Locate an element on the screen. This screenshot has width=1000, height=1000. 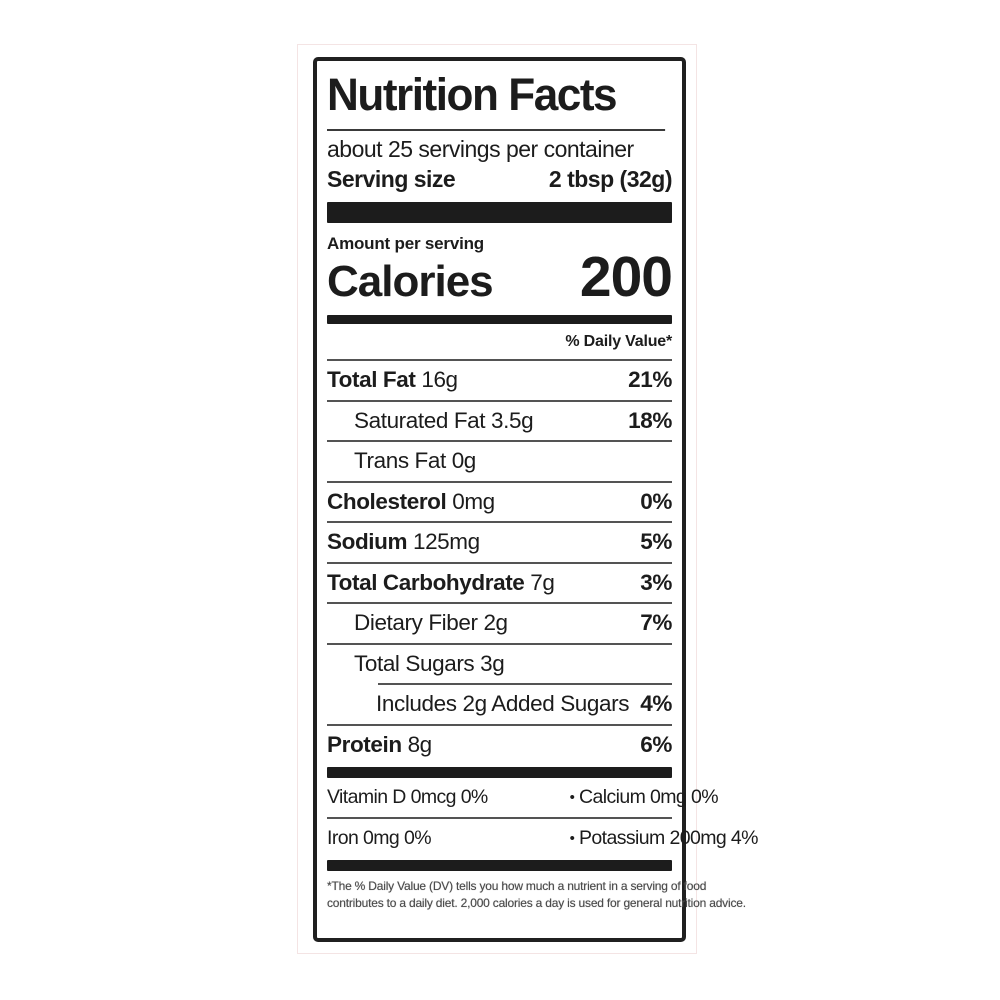
calories-row: Calories 200 is located at coordinates (500, 278).